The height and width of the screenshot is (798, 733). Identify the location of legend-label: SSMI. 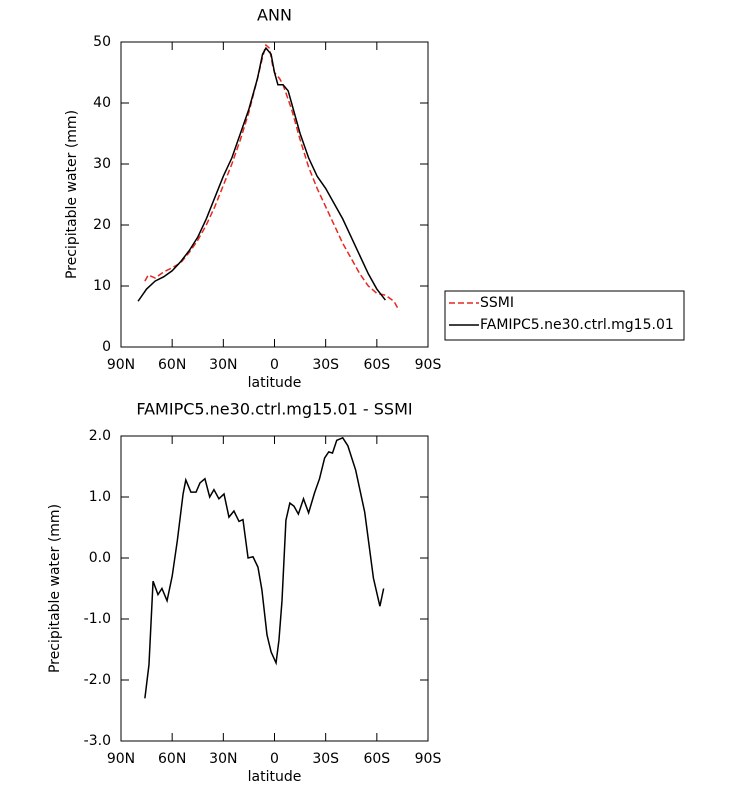
(497, 303).